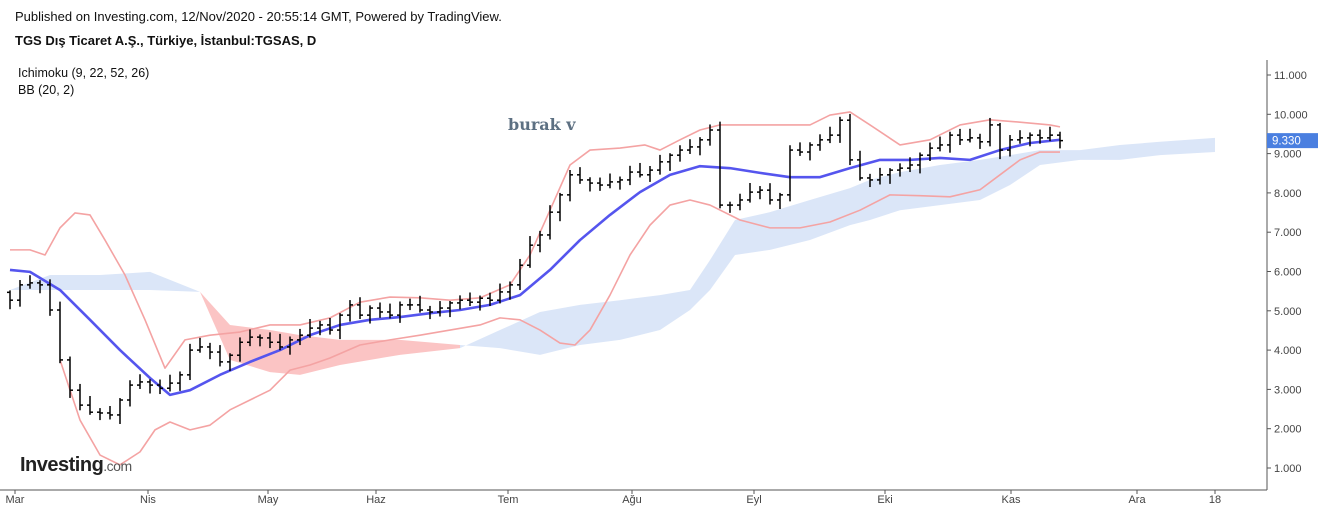  Describe the element at coordinates (376, 500) in the screenshot. I see `x-tick-label: Haz` at that location.